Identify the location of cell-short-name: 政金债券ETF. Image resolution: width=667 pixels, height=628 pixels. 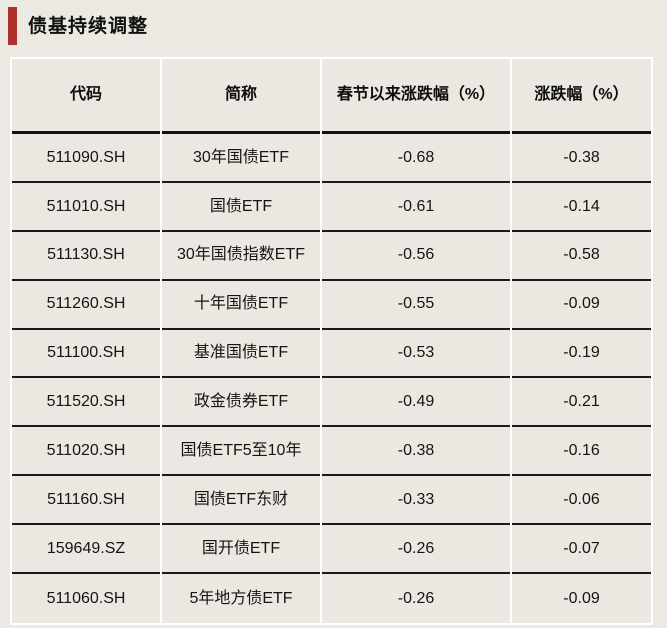
(241, 403).